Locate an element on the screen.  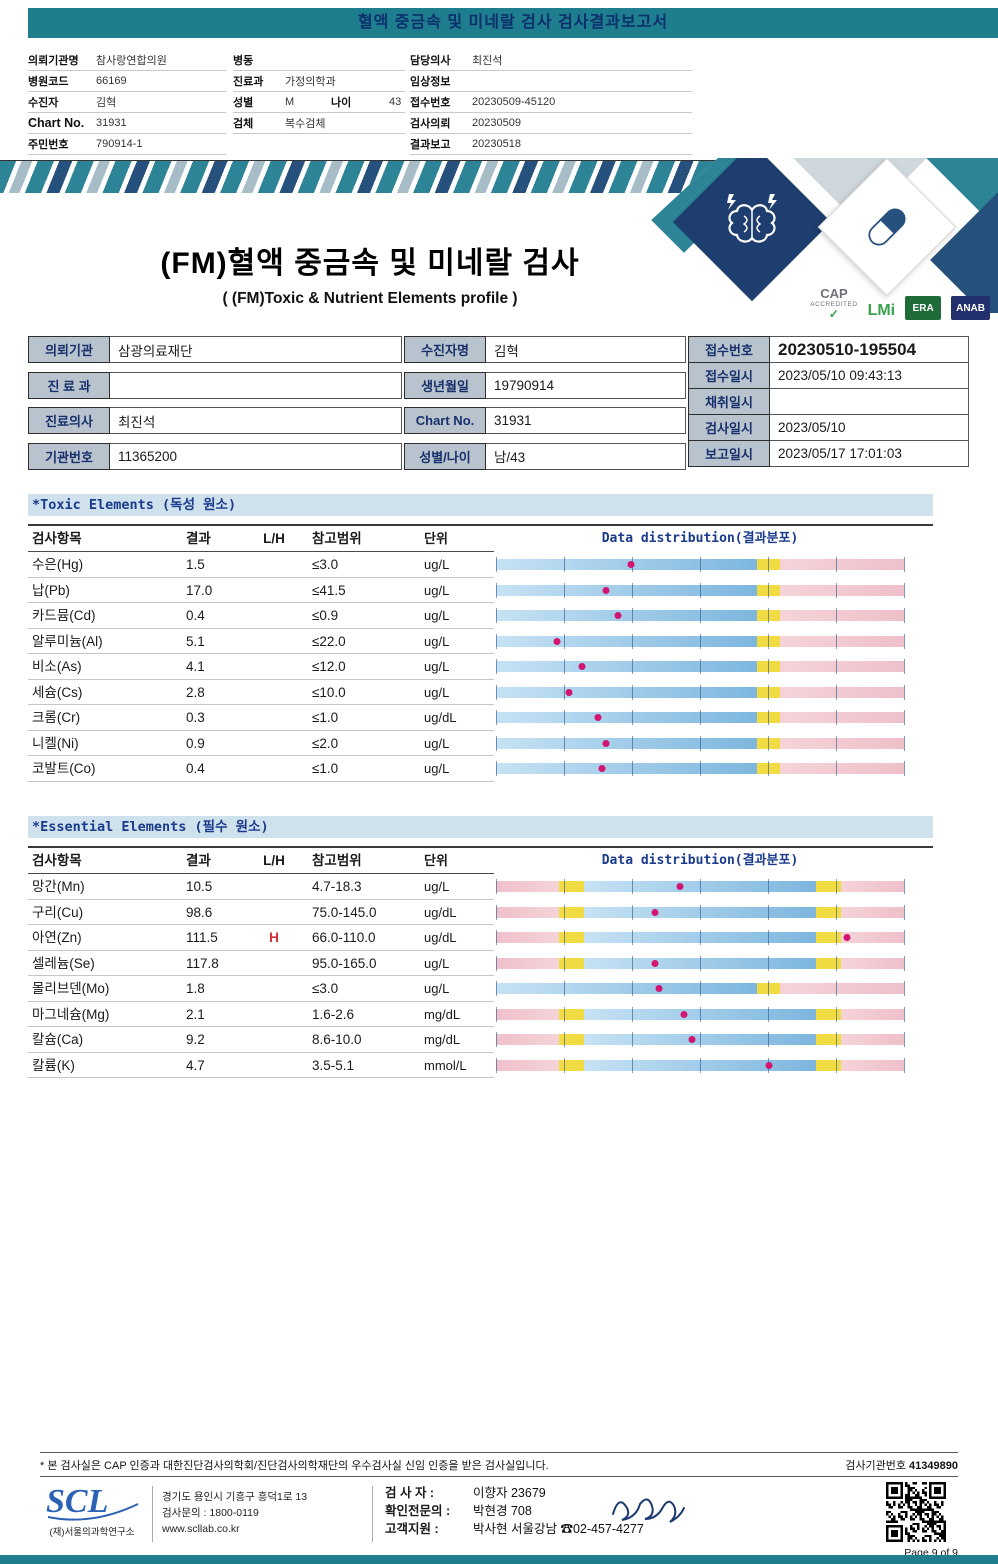
test-result: 4.1 is located at coordinates (195, 666).